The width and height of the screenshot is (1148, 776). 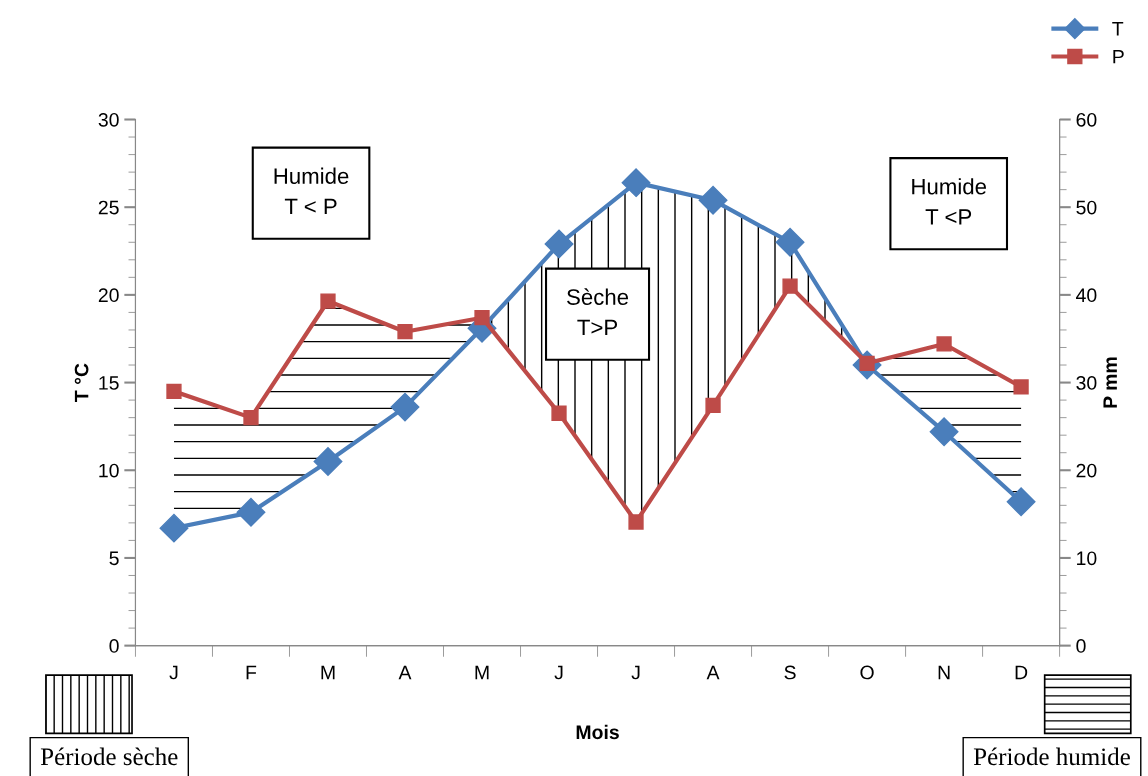 I want to click on x-tick-label: O, so click(x=867, y=672).